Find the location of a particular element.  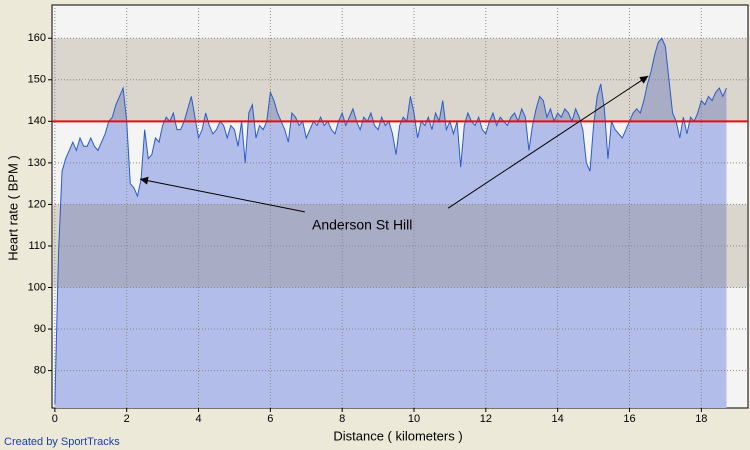

y-axis-label: Heart rate ( BPM ) is located at coordinates (12, 207).